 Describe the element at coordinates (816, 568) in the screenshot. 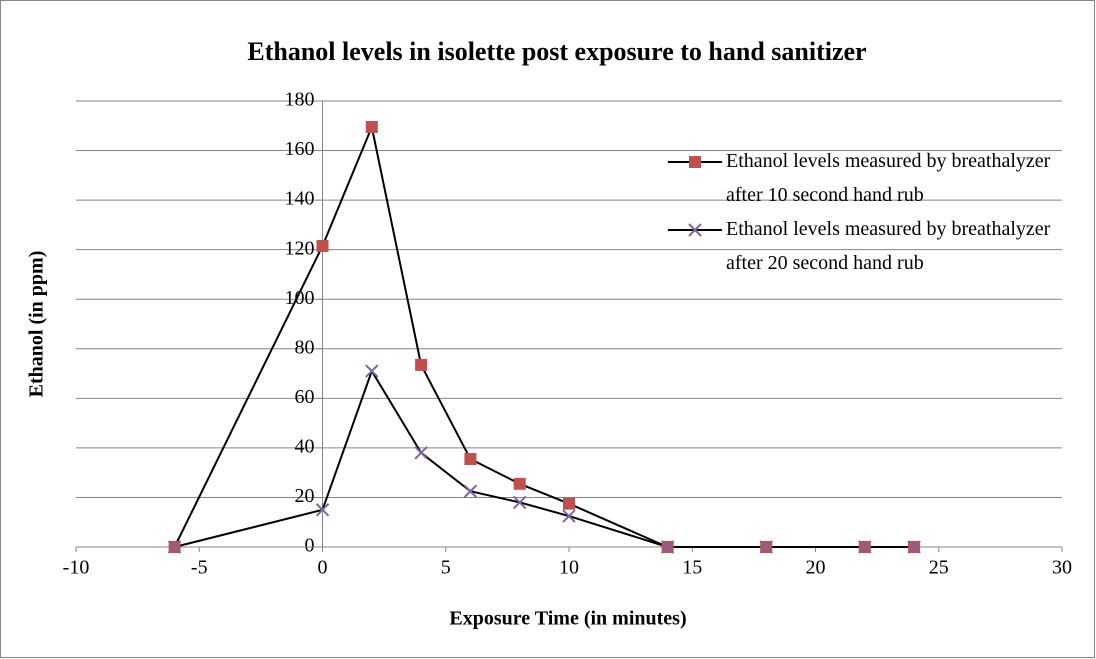

I see `x-tick-label: 20` at that location.